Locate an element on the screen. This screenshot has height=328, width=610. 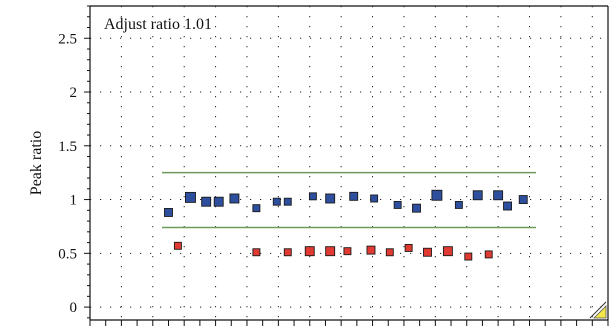
y-axis-ticks: 0 0.5 1 1.5 2 2.5 is located at coordinates (74, 162).